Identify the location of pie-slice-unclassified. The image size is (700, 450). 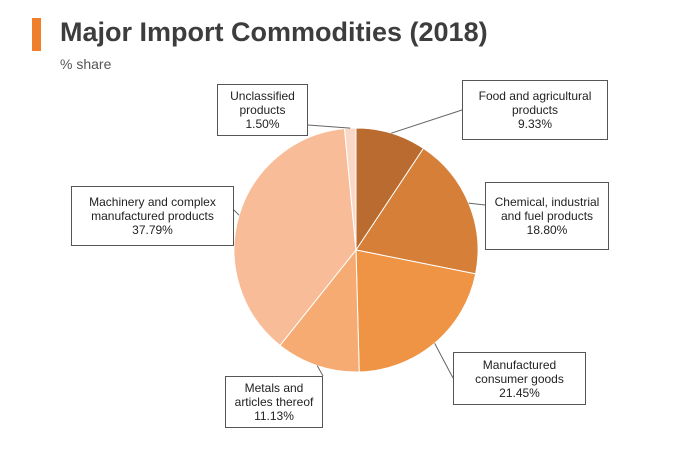
(350, 189).